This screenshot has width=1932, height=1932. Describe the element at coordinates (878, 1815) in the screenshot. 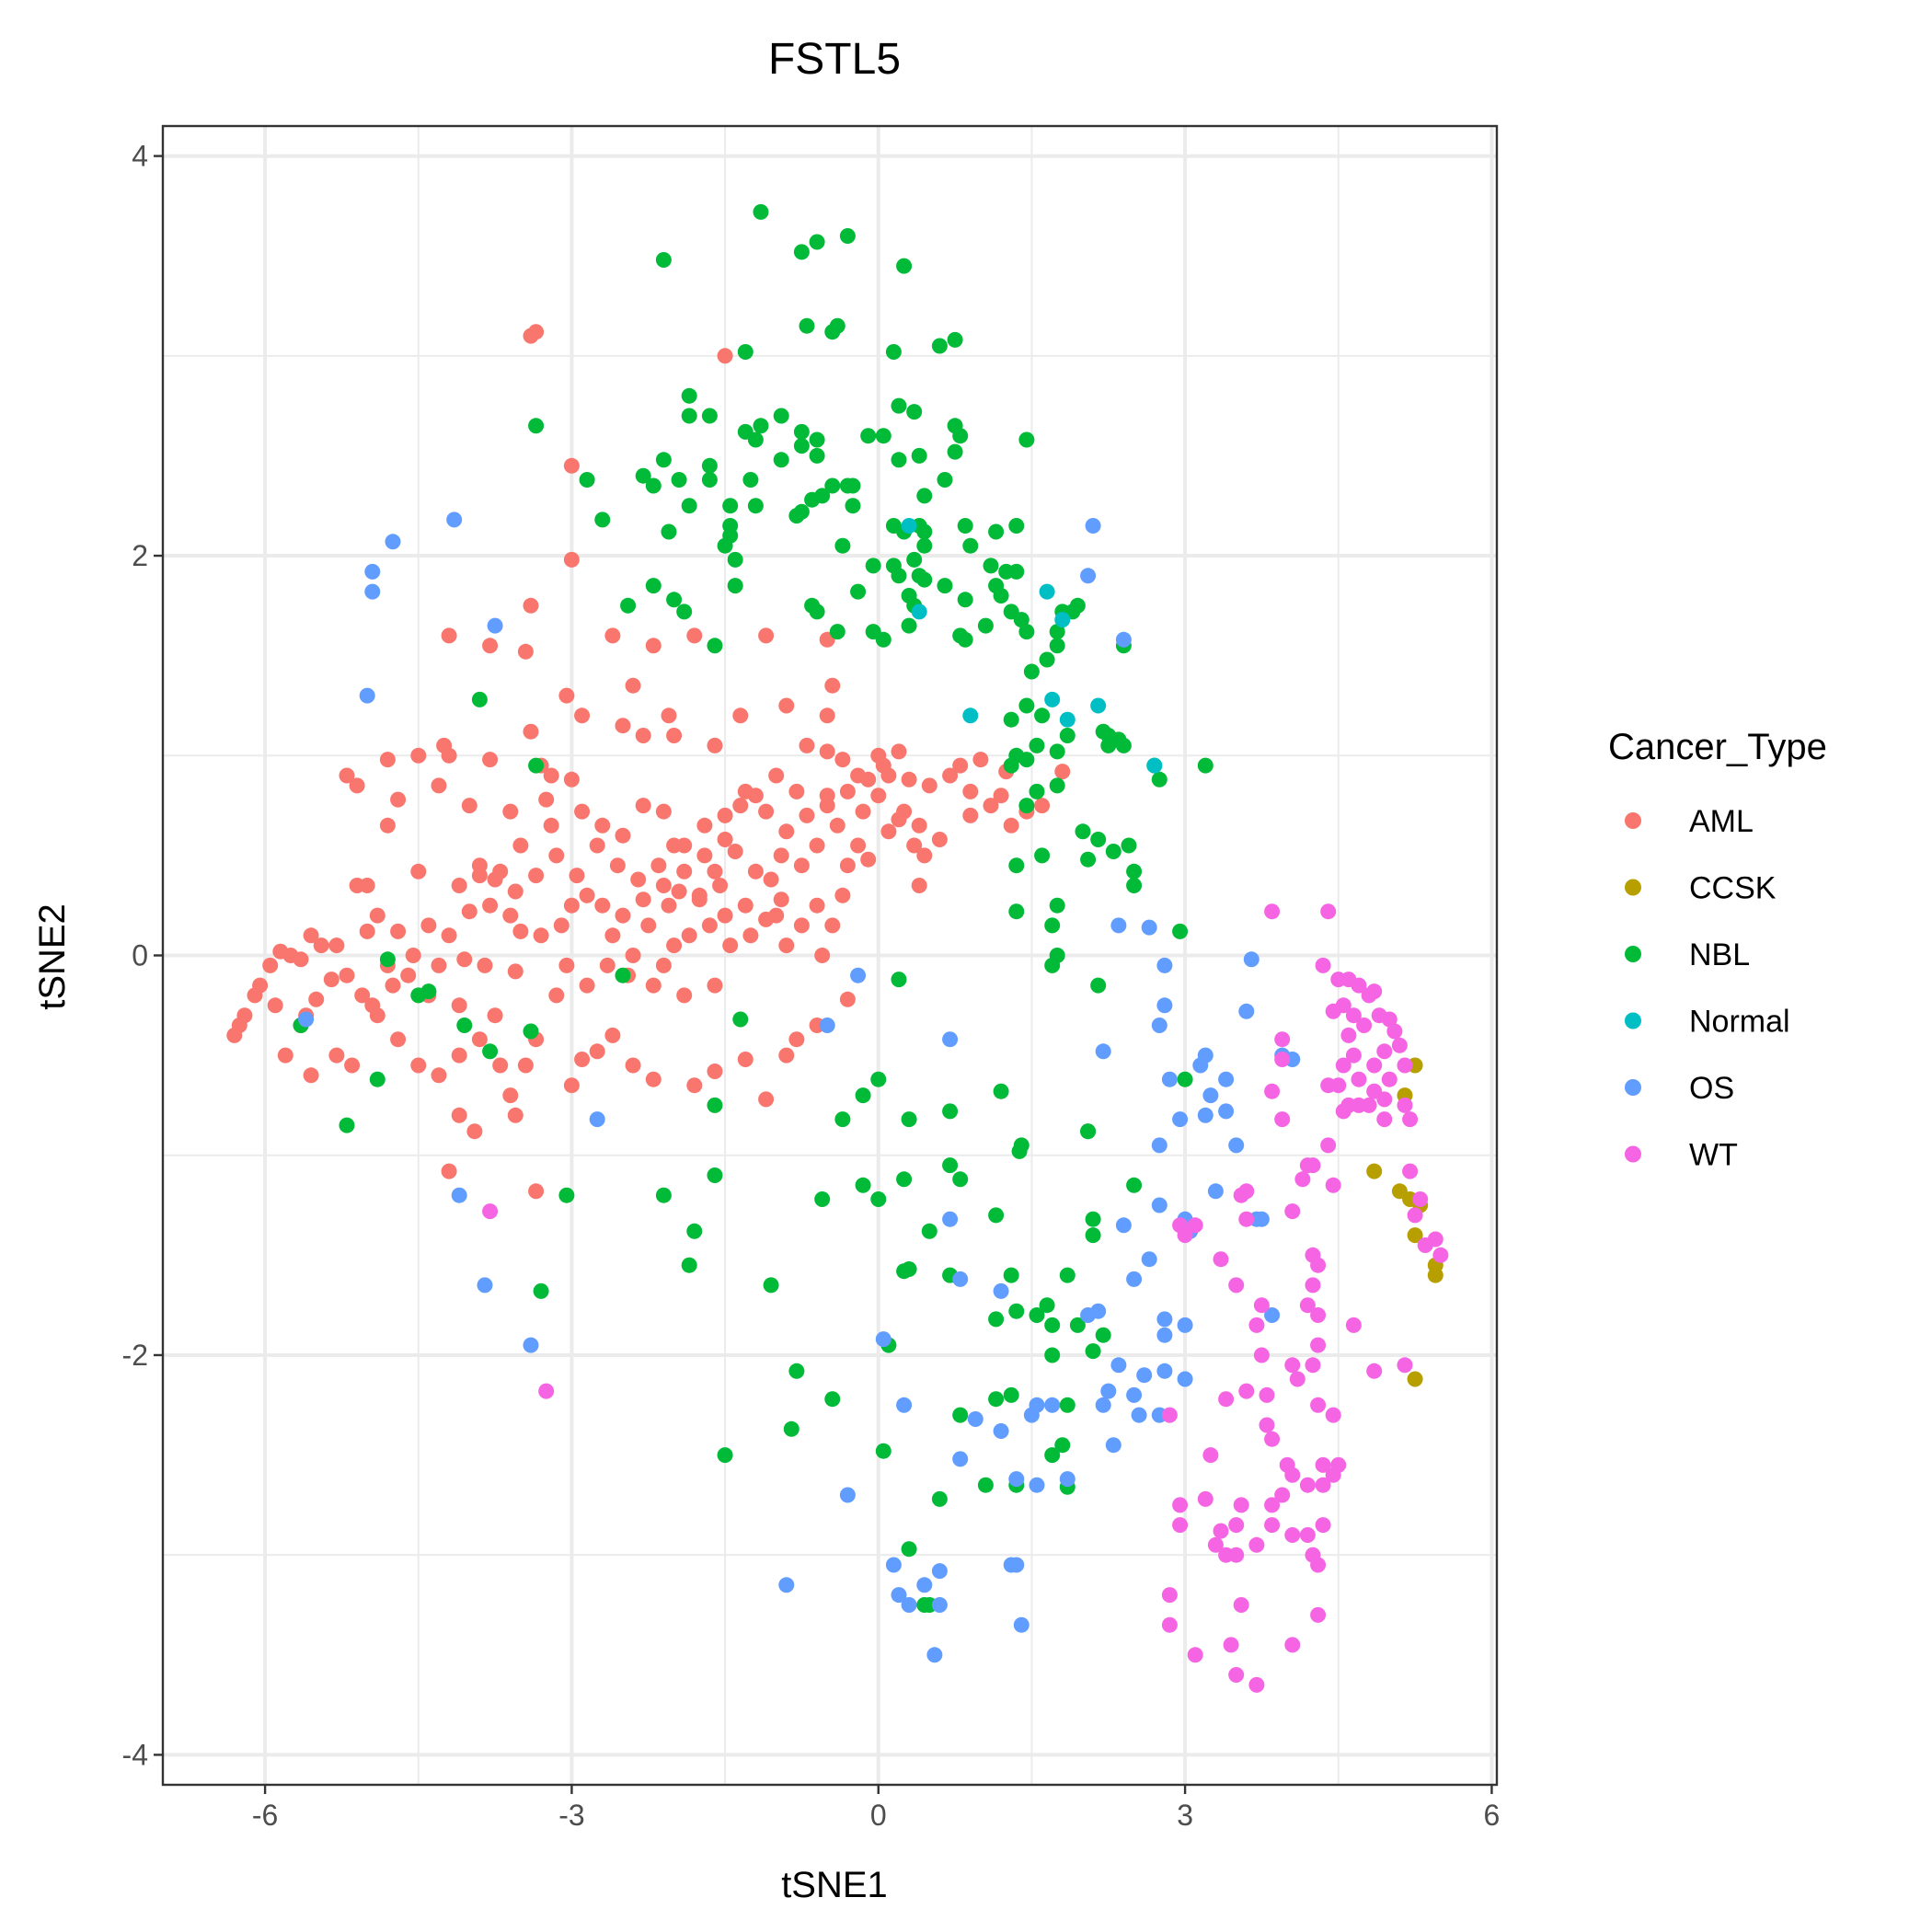

I see `x-tick-label: 0` at that location.